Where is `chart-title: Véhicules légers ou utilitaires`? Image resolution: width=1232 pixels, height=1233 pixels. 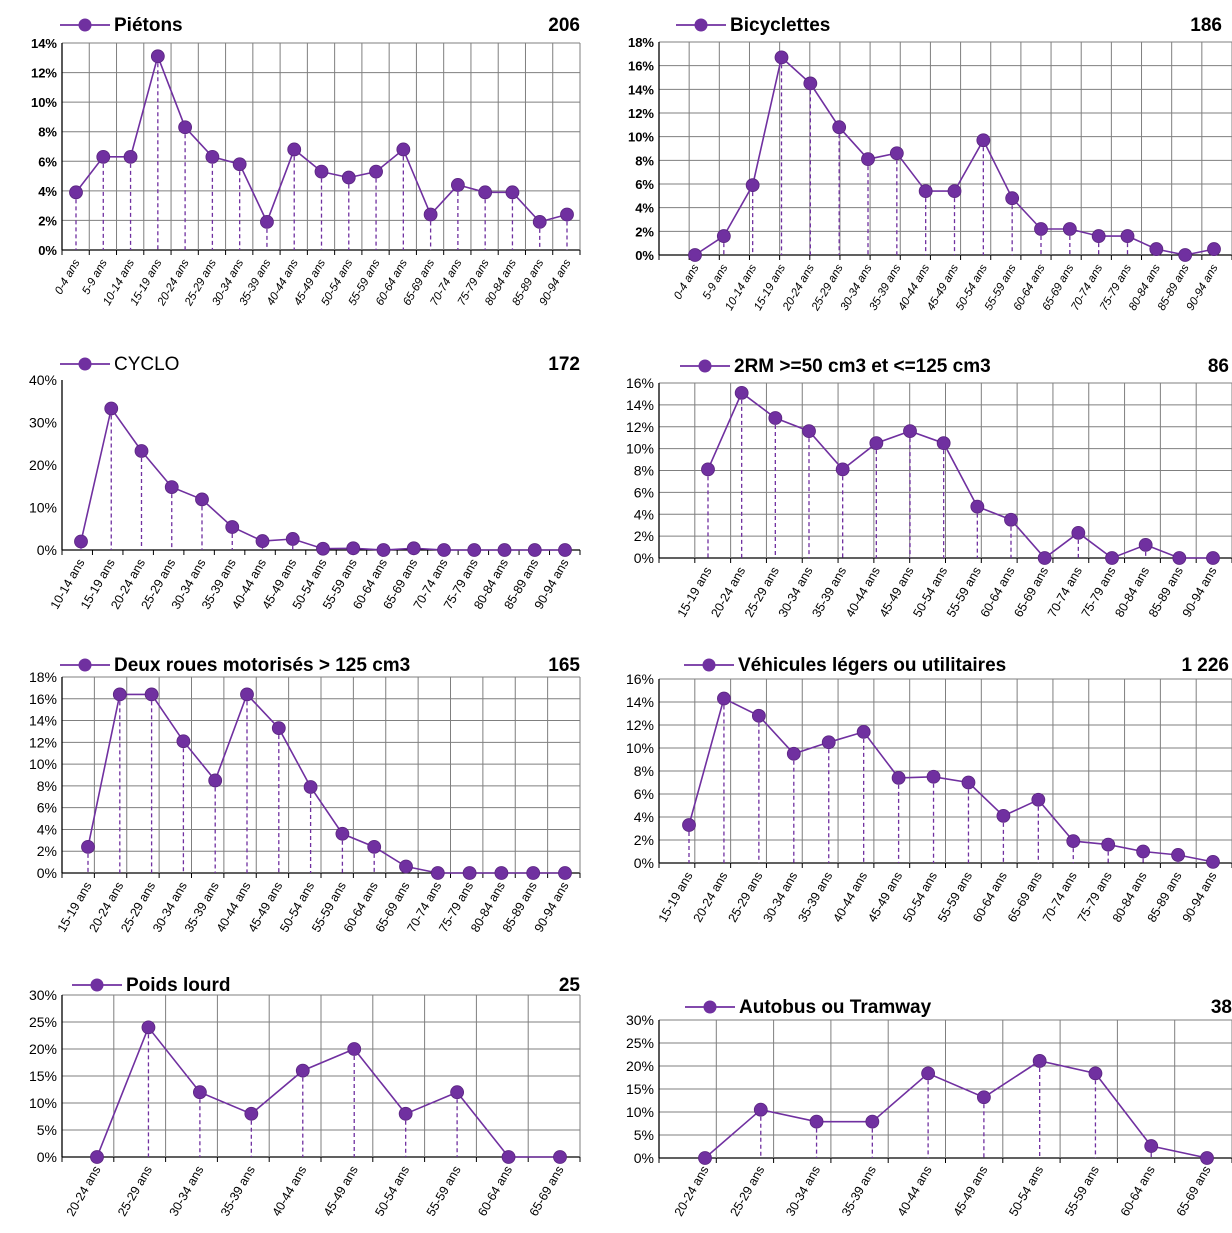
chart-title: Véhicules légers ou utilitaires is located at coordinates (872, 665).